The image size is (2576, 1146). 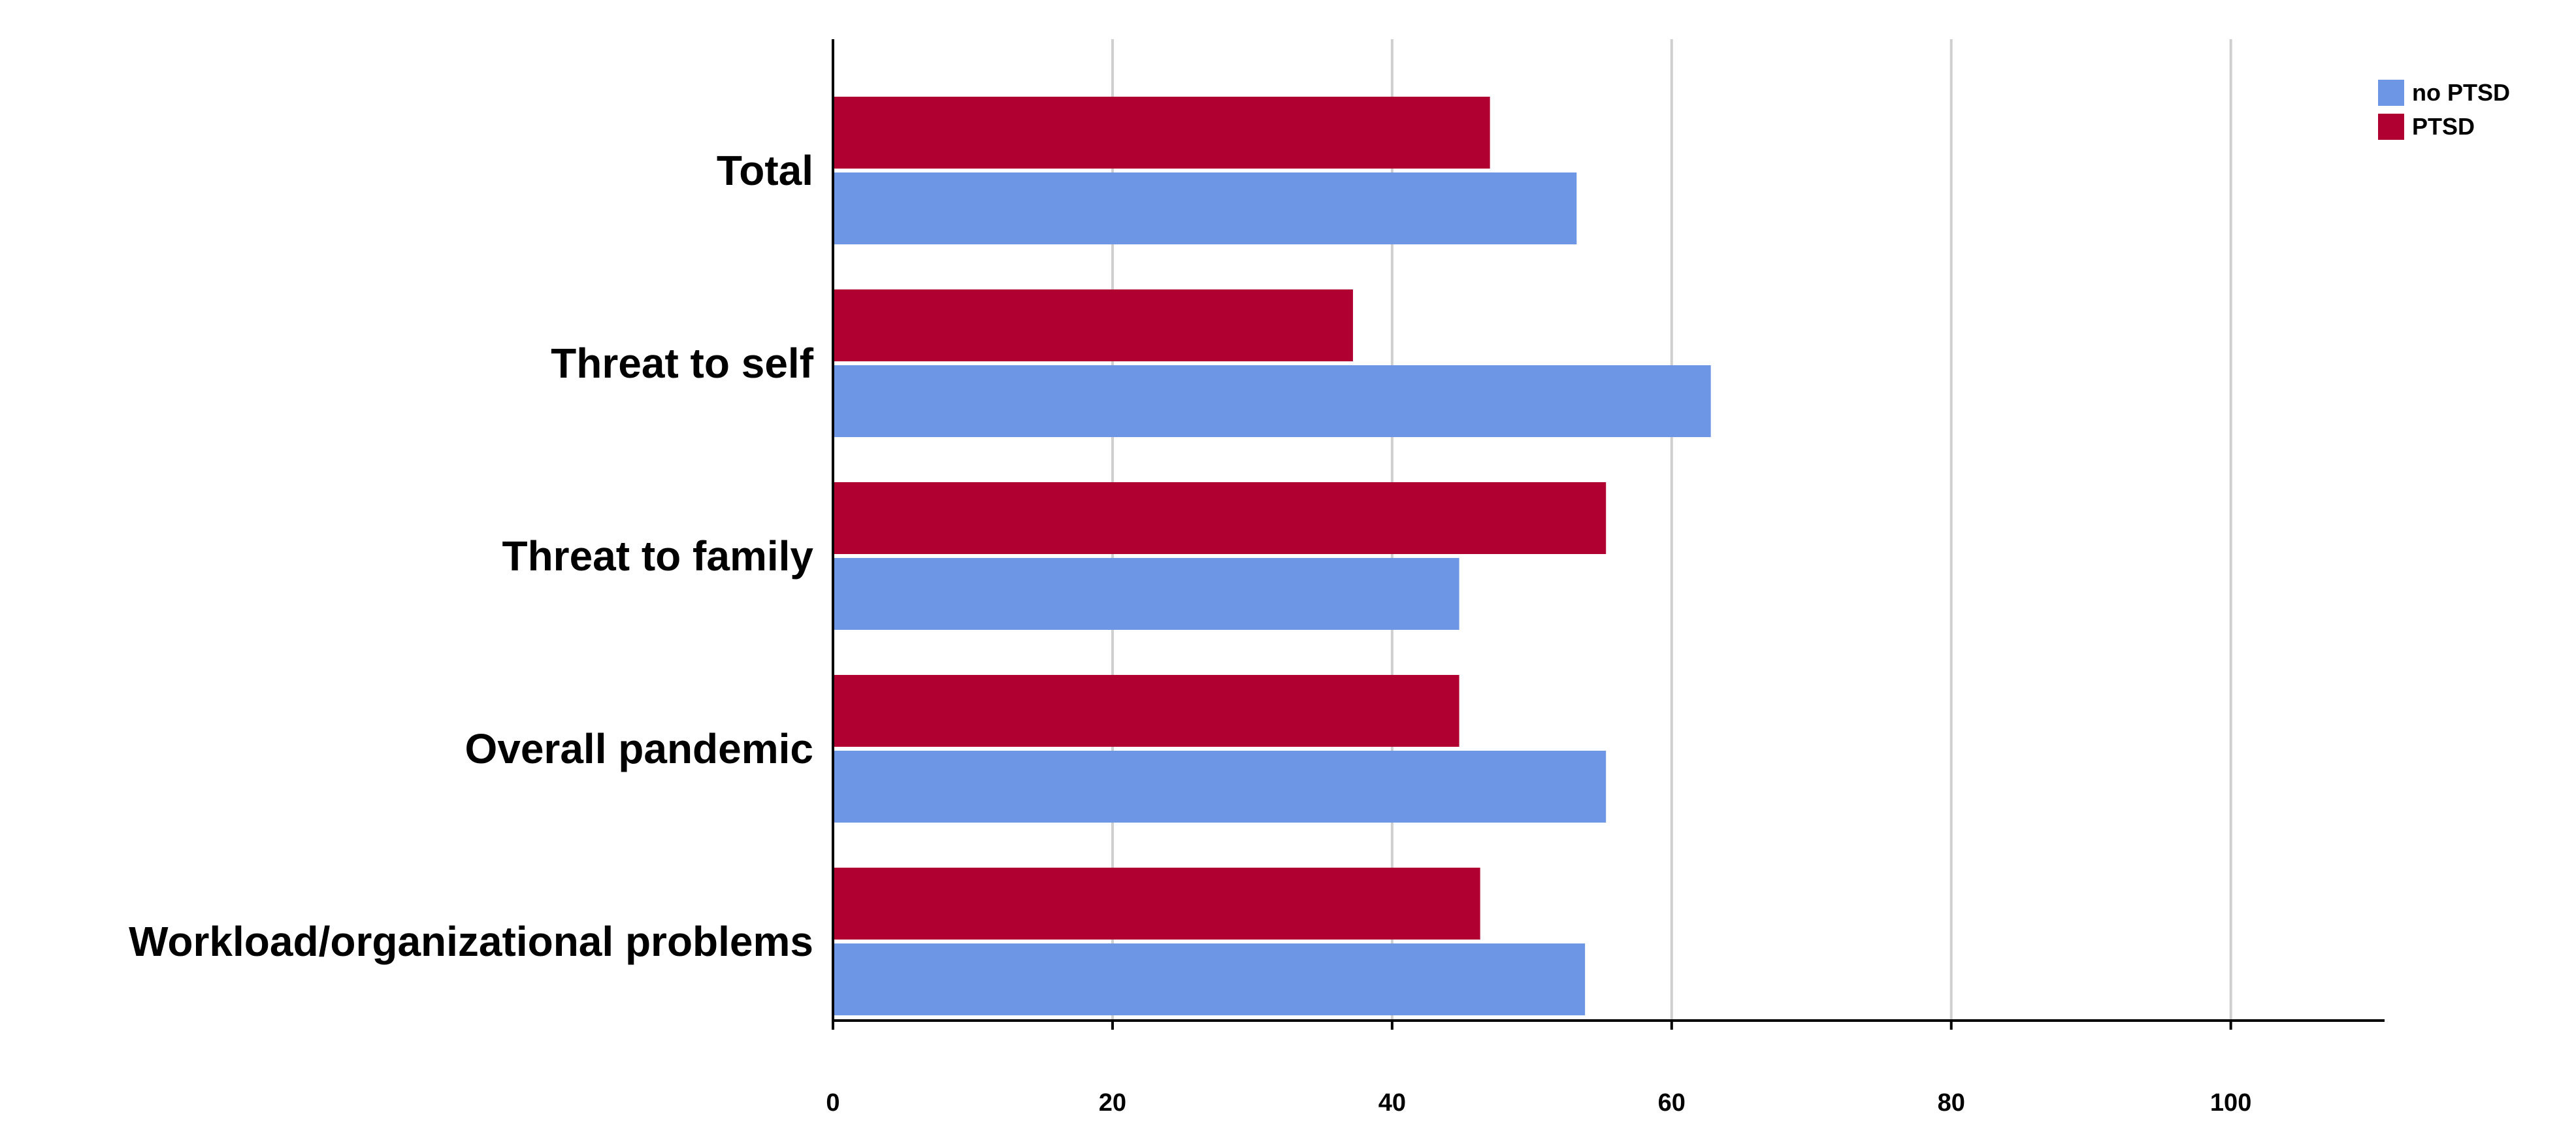 What do you see at coordinates (682, 364) in the screenshot?
I see `category-label-1: Threat to self` at bounding box center [682, 364].